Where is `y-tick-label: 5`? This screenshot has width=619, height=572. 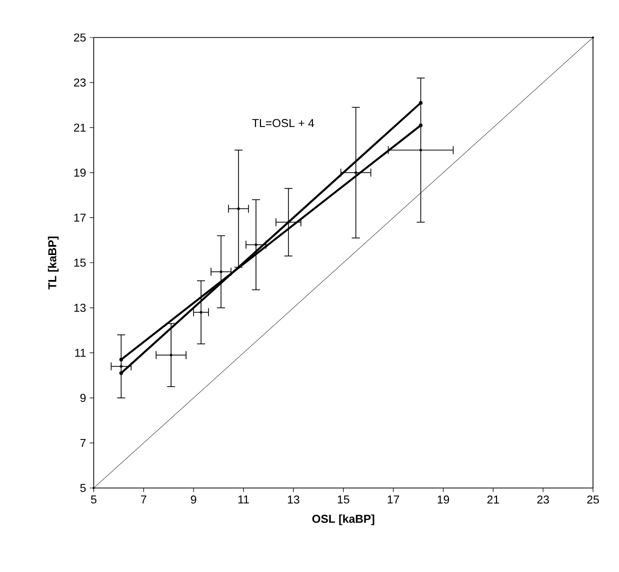 y-tick-label: 5 is located at coordinates (83, 488).